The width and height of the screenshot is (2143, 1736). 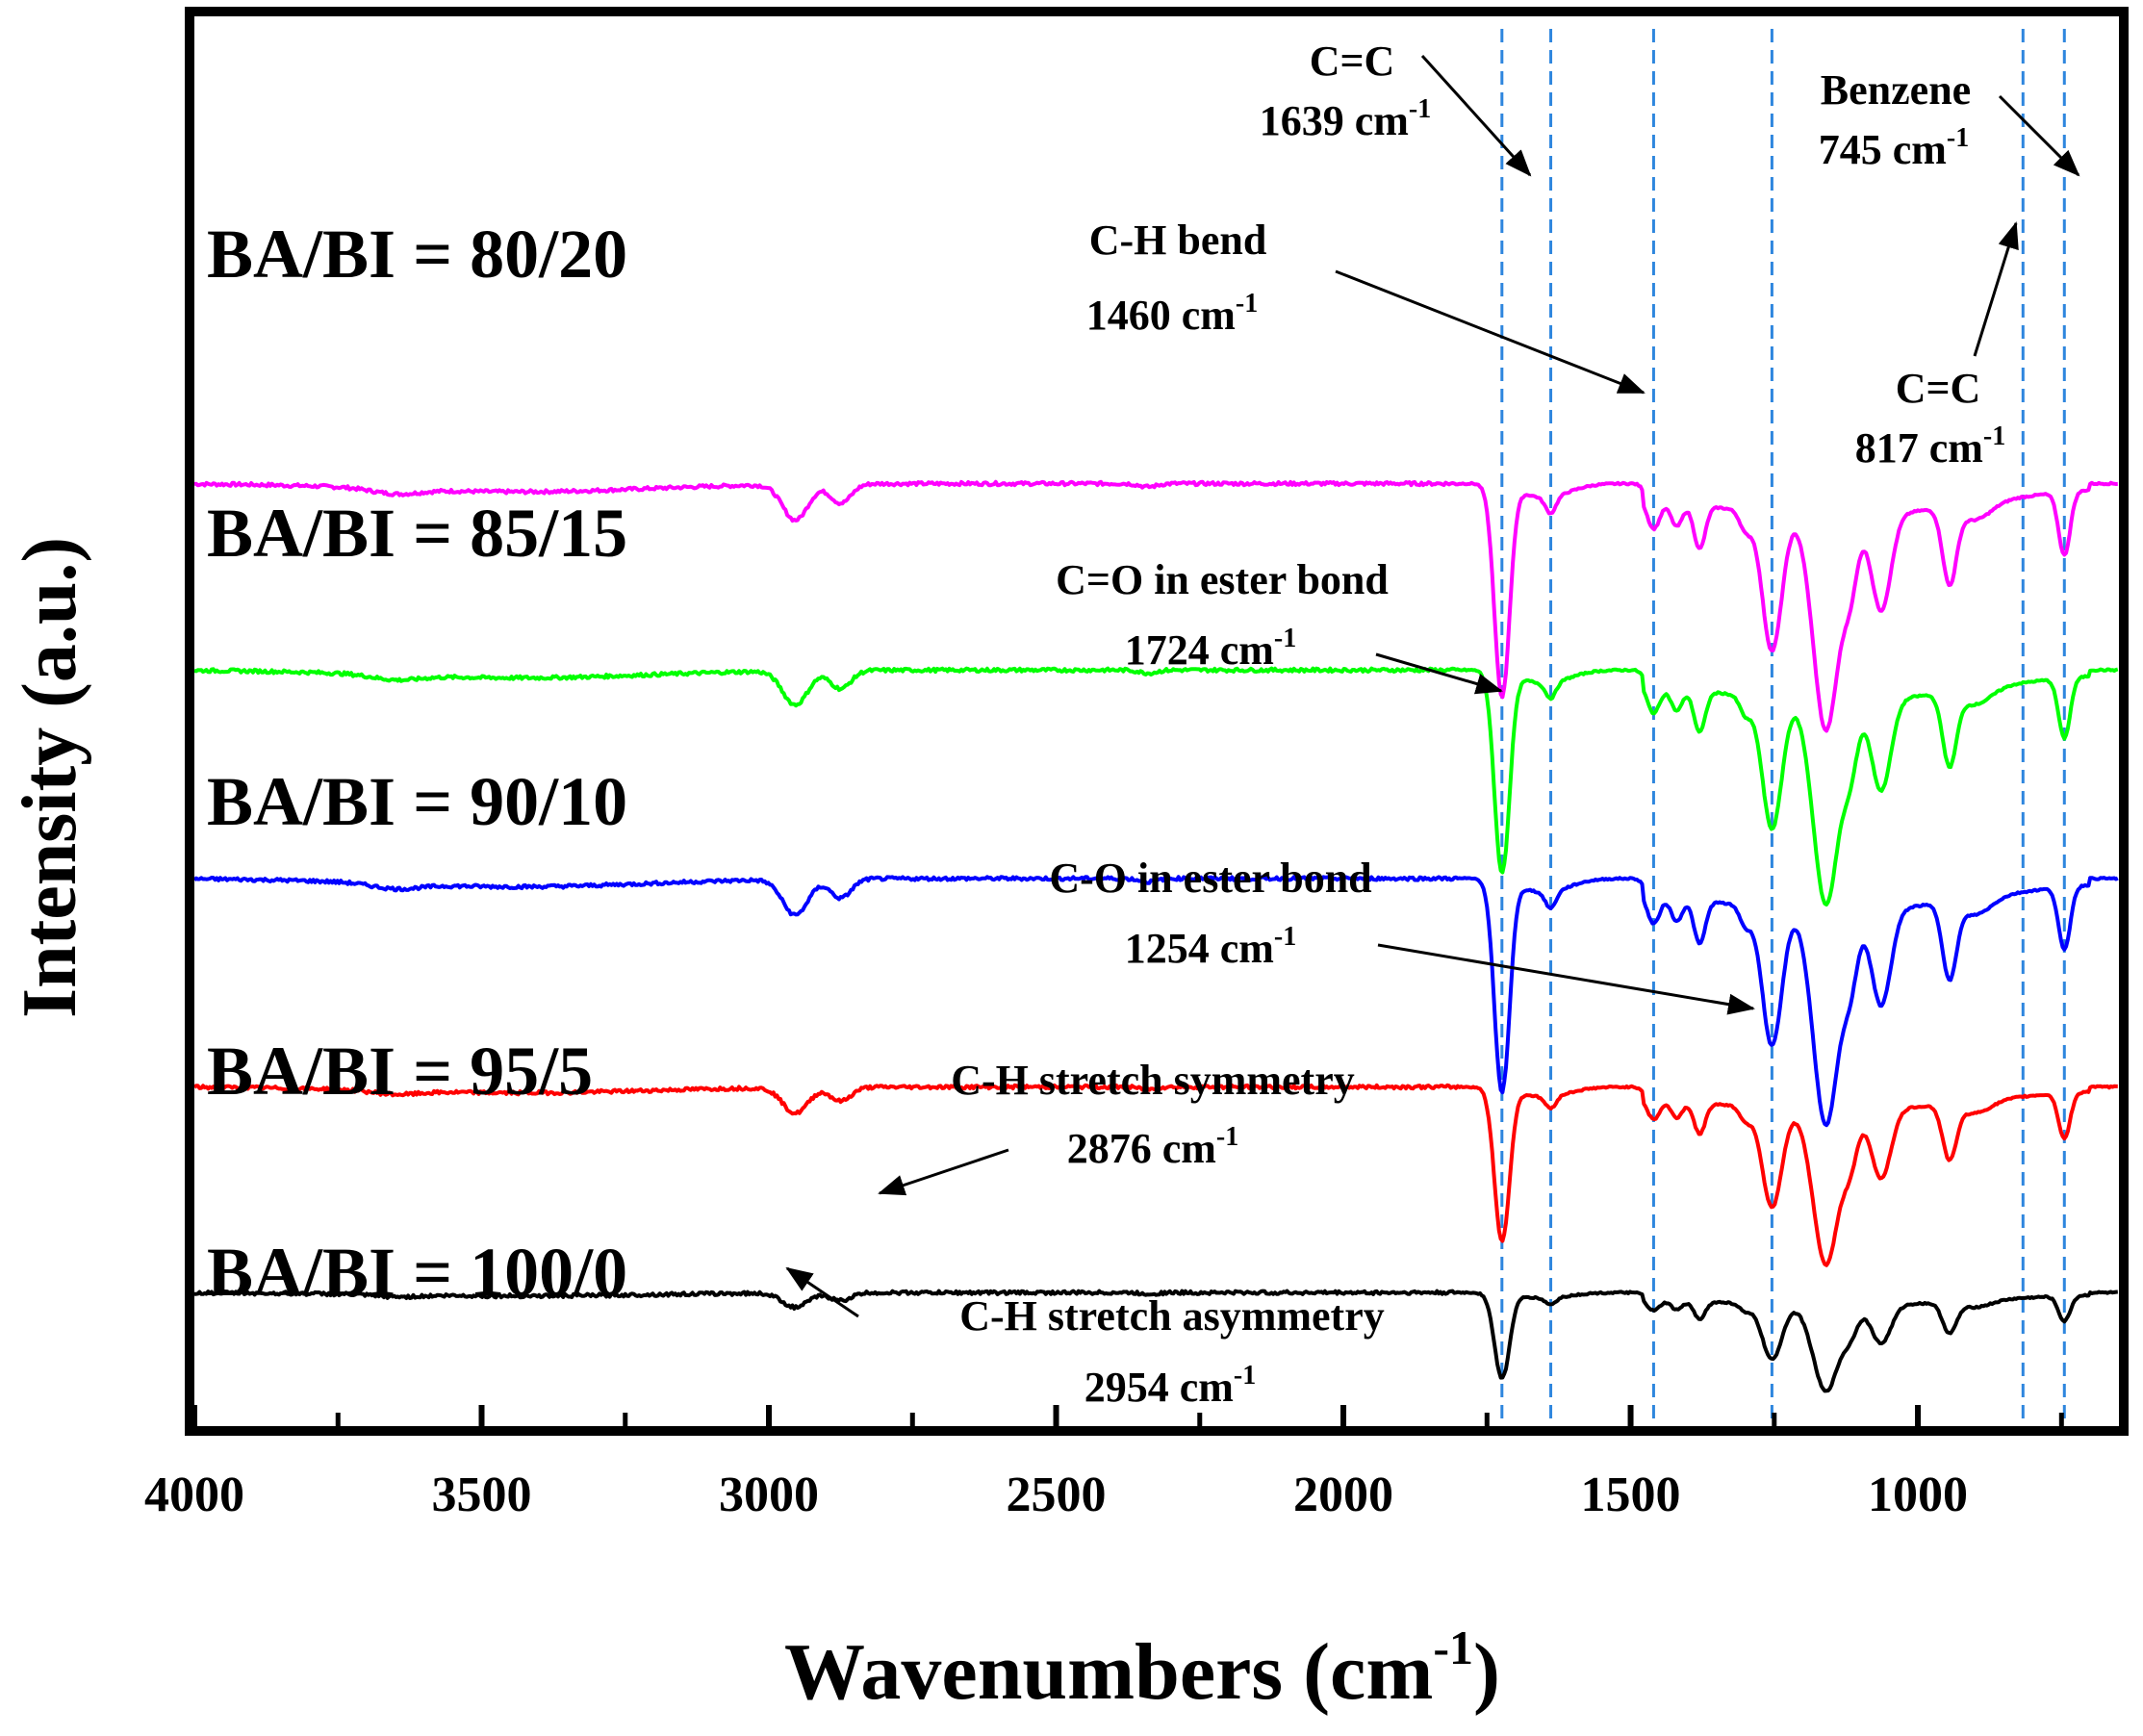 What do you see at coordinates (1896, 90) in the screenshot?
I see `annotation-label: Benzene` at bounding box center [1896, 90].